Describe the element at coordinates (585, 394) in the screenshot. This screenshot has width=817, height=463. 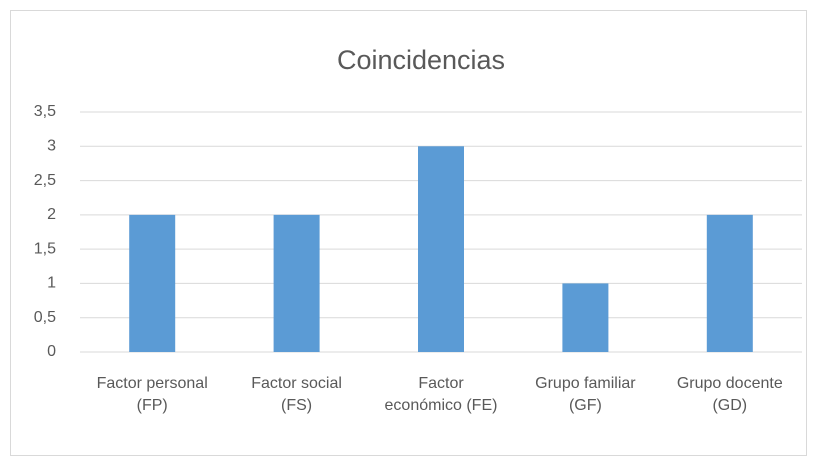
I see `x-tick-label: Grupo familiar (GF)` at that location.